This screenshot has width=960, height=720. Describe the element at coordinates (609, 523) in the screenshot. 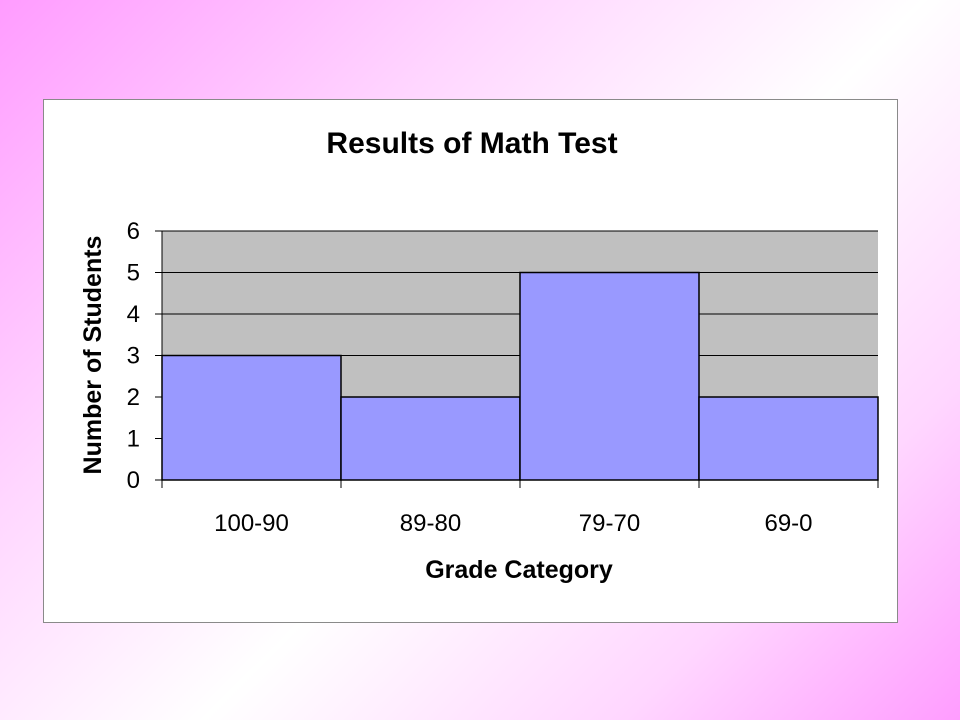

I see `x-tick-label: 79-70` at that location.